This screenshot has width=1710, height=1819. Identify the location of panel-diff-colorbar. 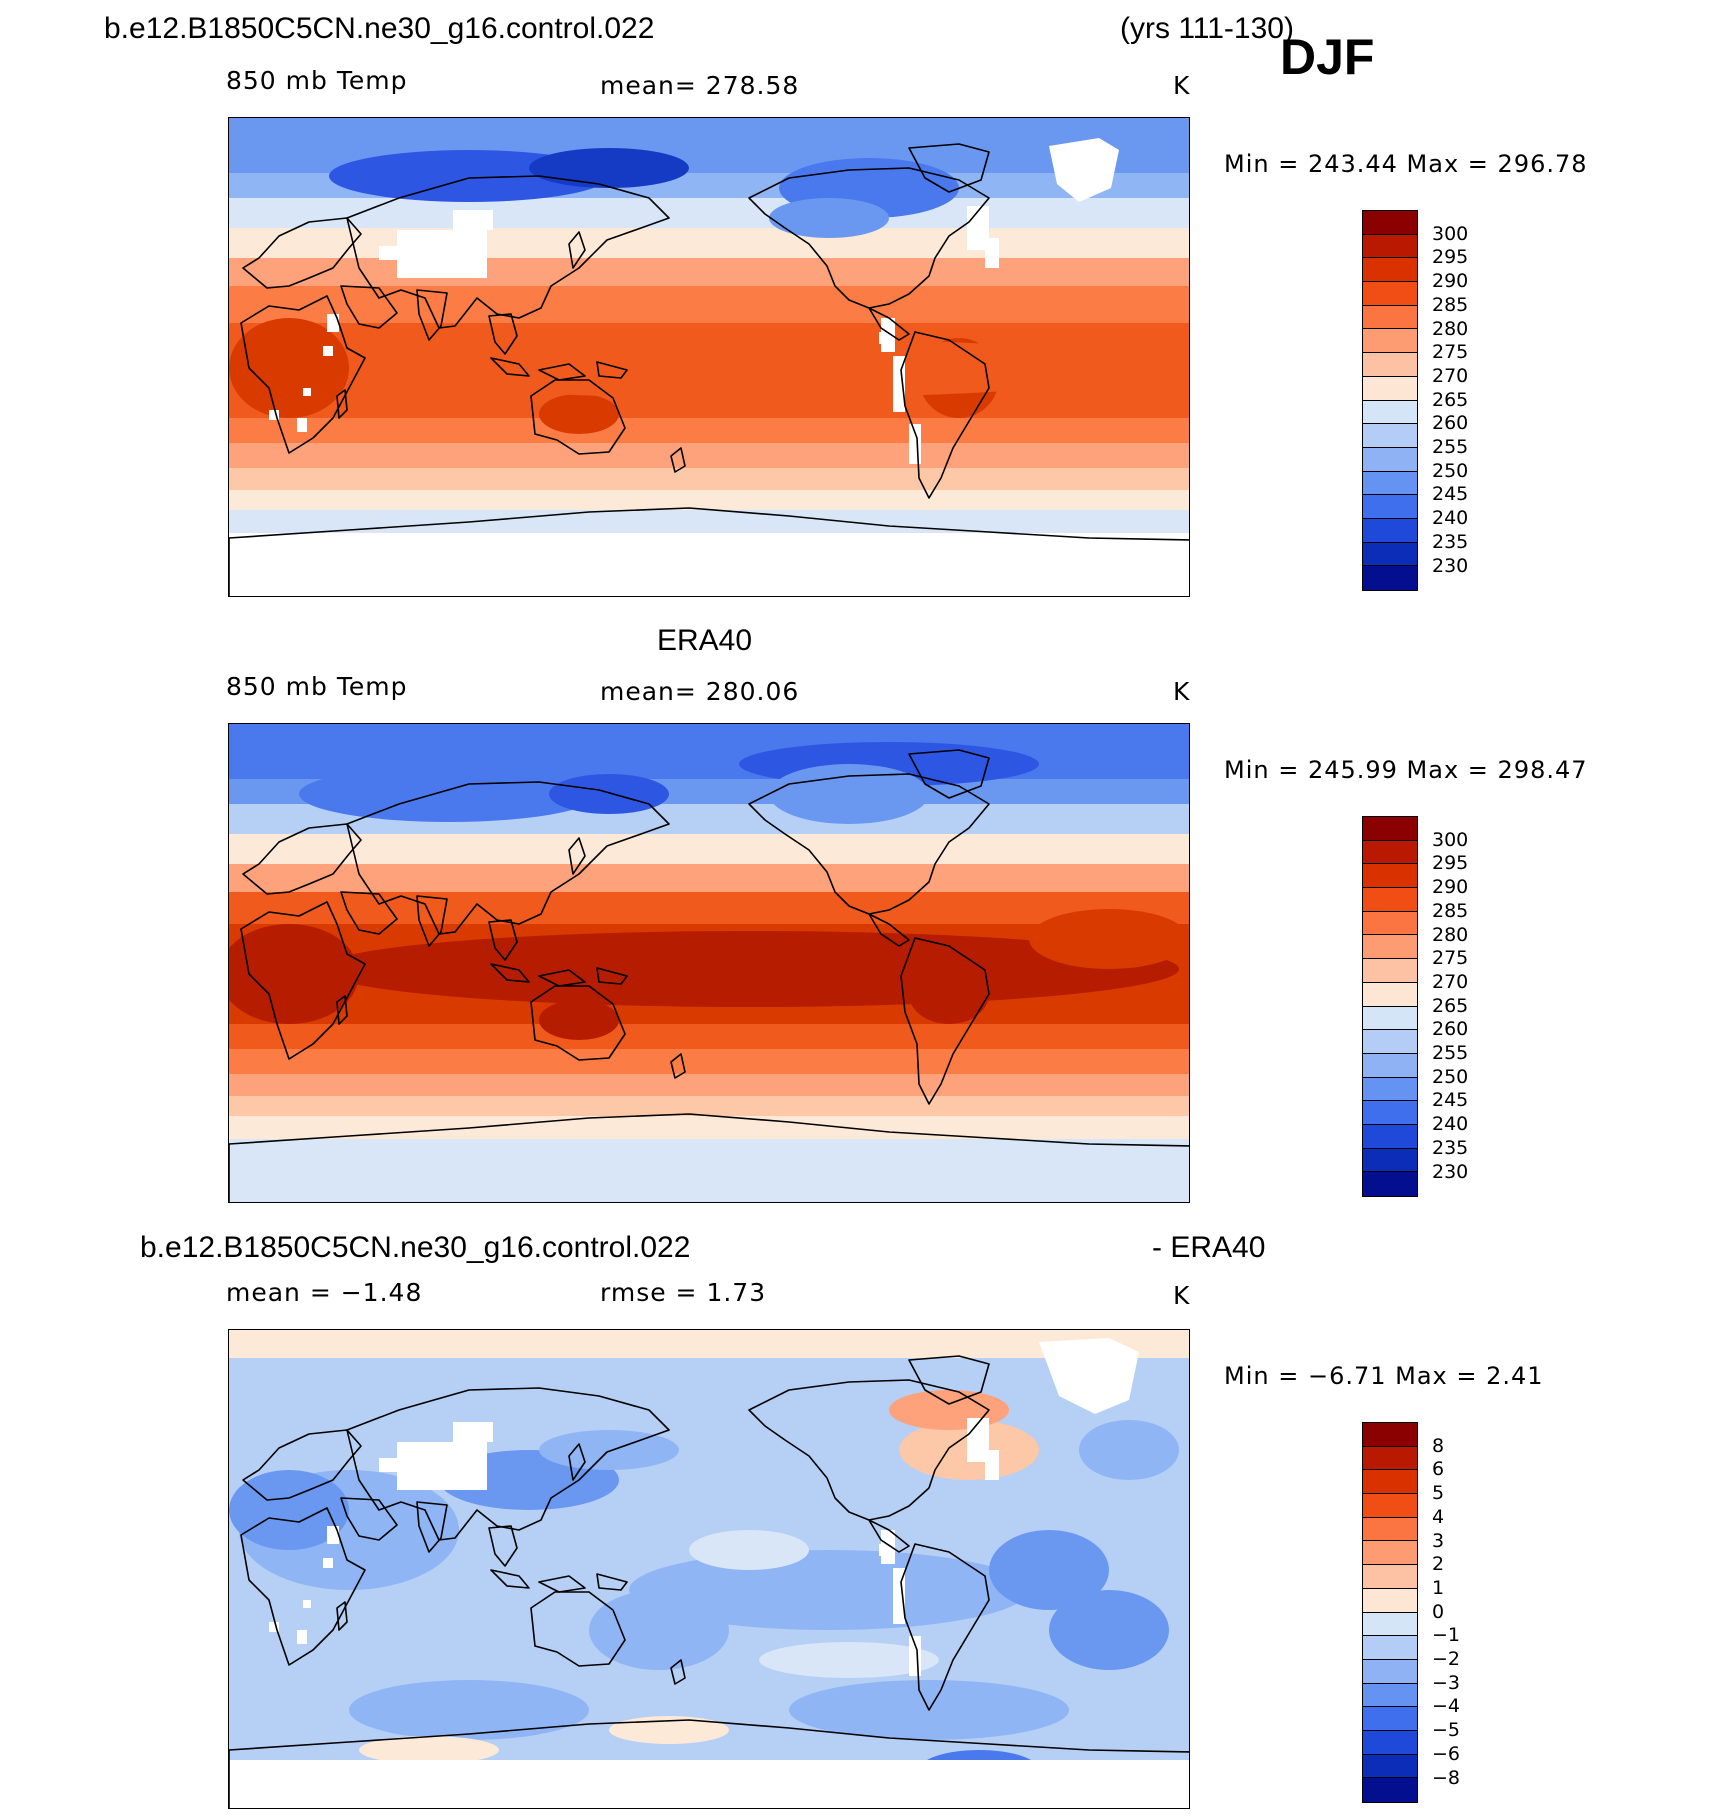
(1390, 1612).